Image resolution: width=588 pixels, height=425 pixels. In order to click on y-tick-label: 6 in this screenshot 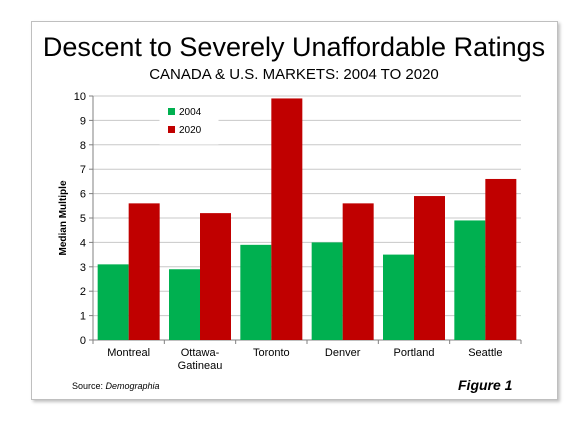, I will do `click(83, 195)`.